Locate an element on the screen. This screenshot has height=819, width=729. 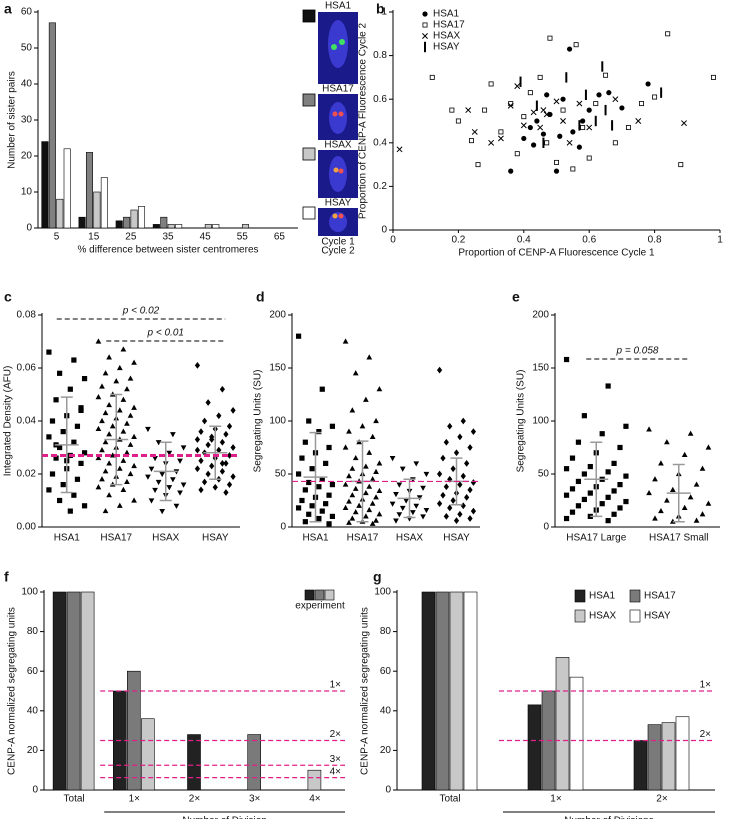
x-tick-label: HSA1 is located at coordinates (315, 538).